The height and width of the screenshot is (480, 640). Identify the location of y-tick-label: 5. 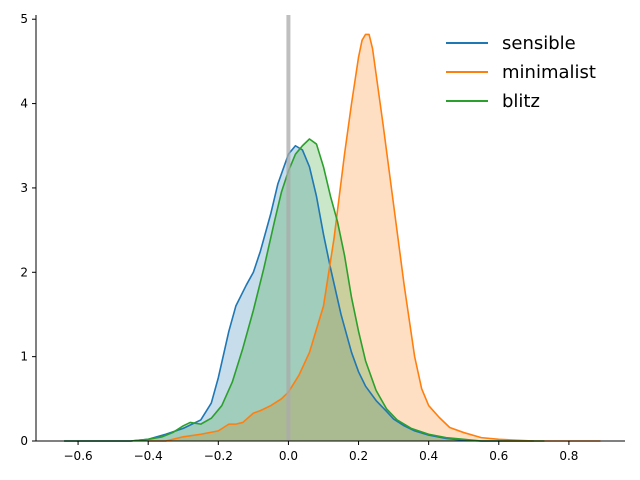
(24, 19).